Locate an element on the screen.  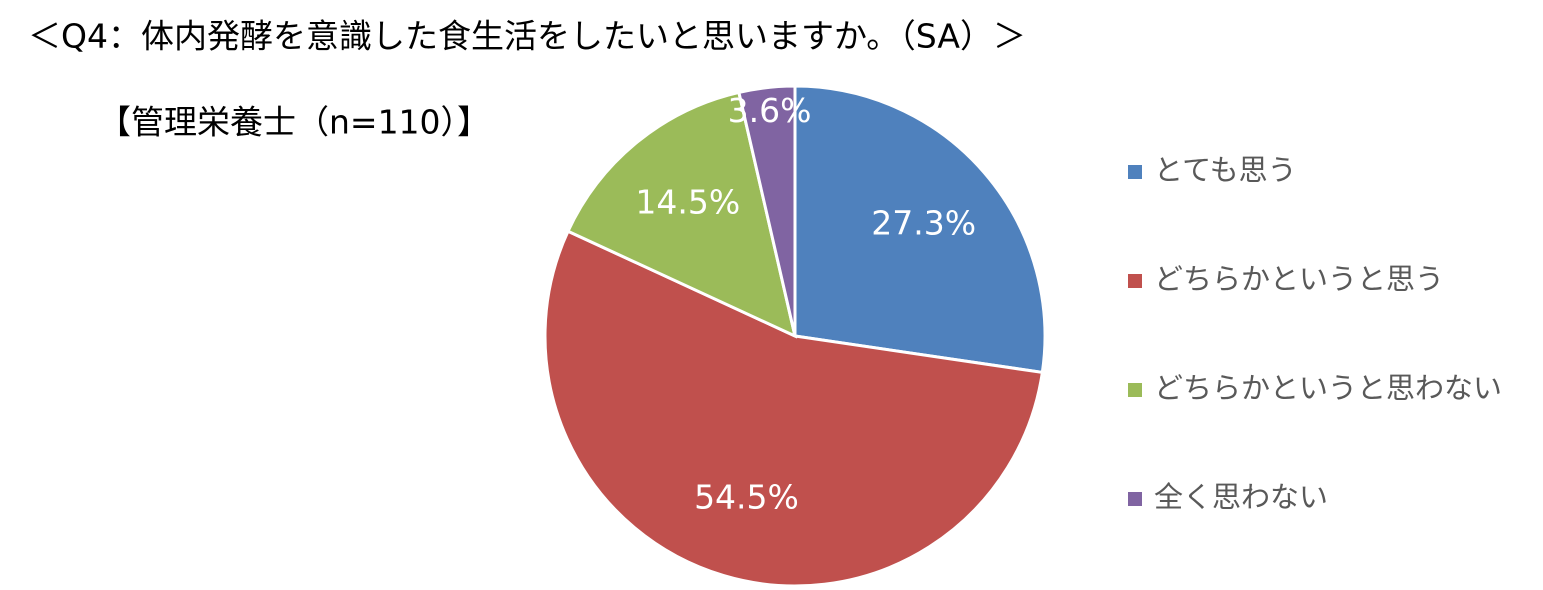
legend-label: とても思う is located at coordinates (1225, 170).